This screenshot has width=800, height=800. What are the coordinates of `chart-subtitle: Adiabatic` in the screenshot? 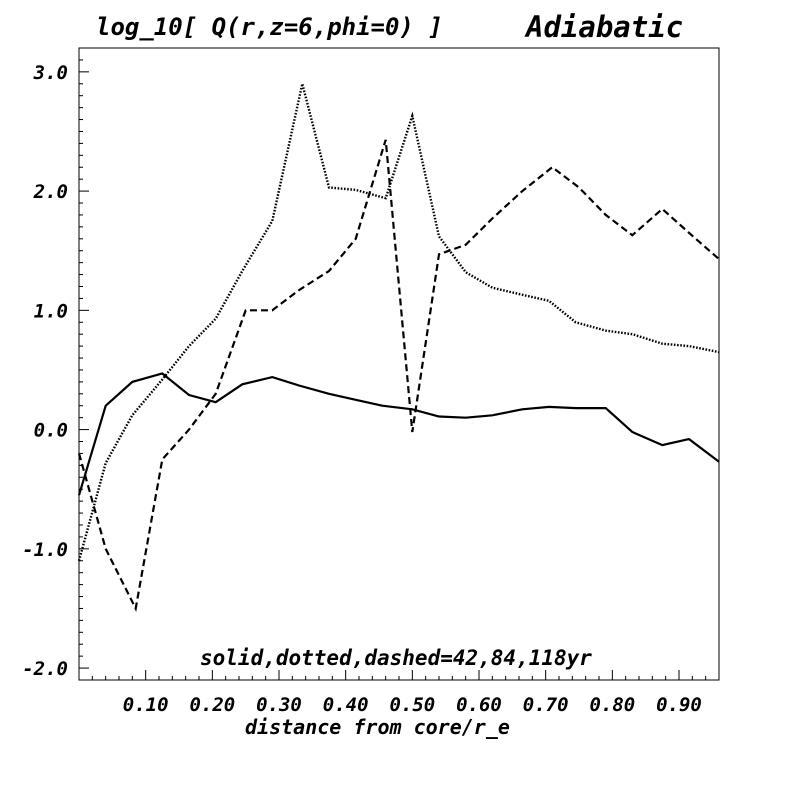 It's located at (603, 27).